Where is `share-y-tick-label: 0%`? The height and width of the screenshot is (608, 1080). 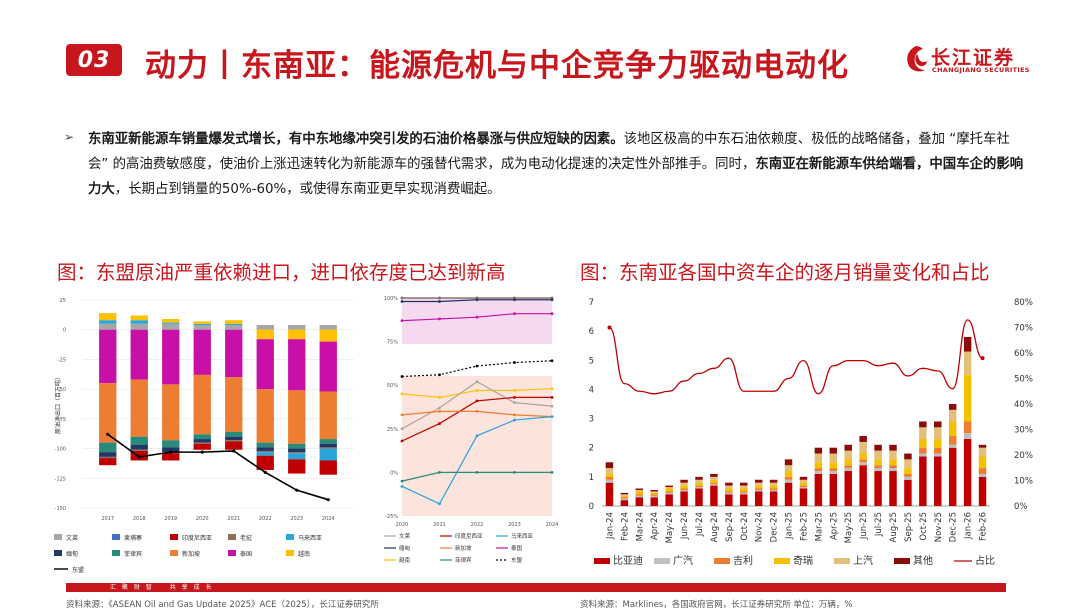
share-y-tick-label: 0% is located at coordinates (1021, 507).